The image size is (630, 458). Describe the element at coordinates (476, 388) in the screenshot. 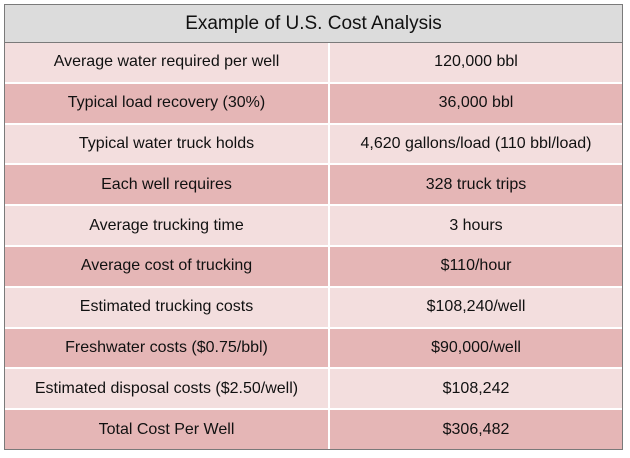

I see `row-value: $108,242` at that location.